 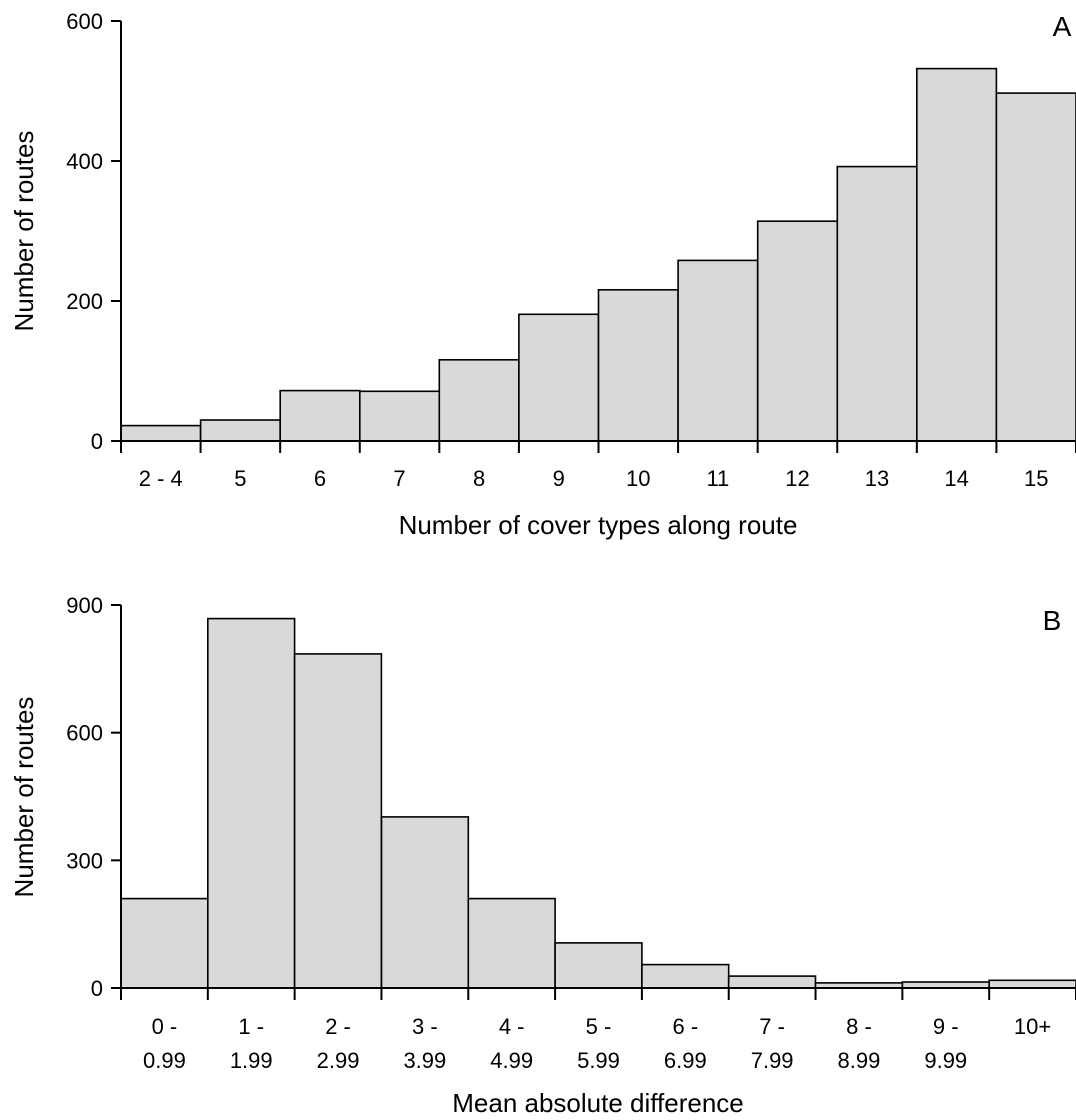 What do you see at coordinates (598, 525) in the screenshot?
I see `x-axis-label-a: Number of cover types along route` at bounding box center [598, 525].